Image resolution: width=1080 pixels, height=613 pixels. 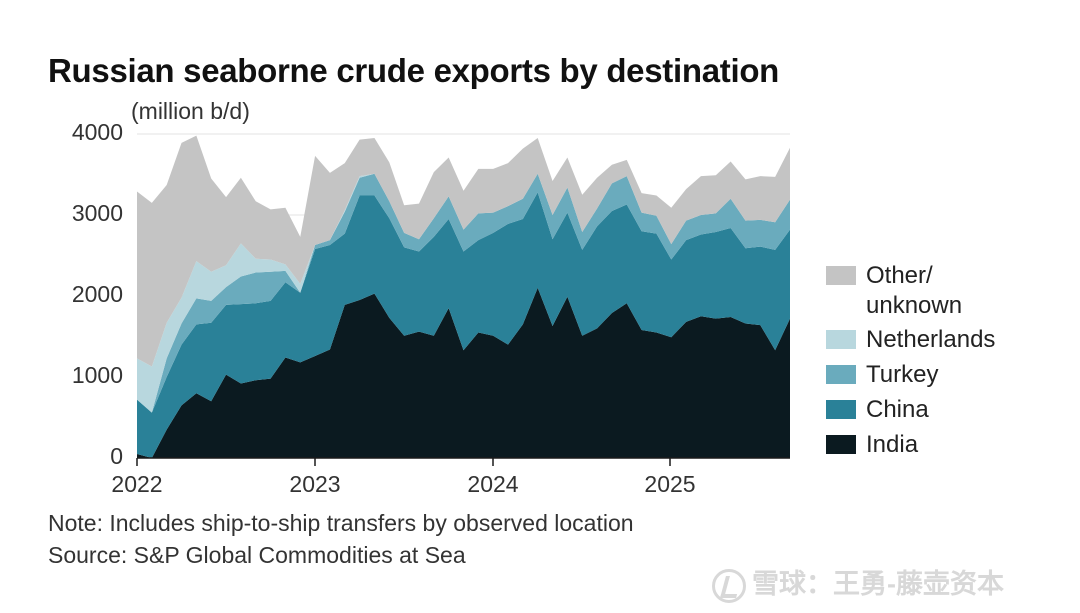 What do you see at coordinates (492, 484) in the screenshot?
I see `x-tick-label: 2024` at bounding box center [492, 484].